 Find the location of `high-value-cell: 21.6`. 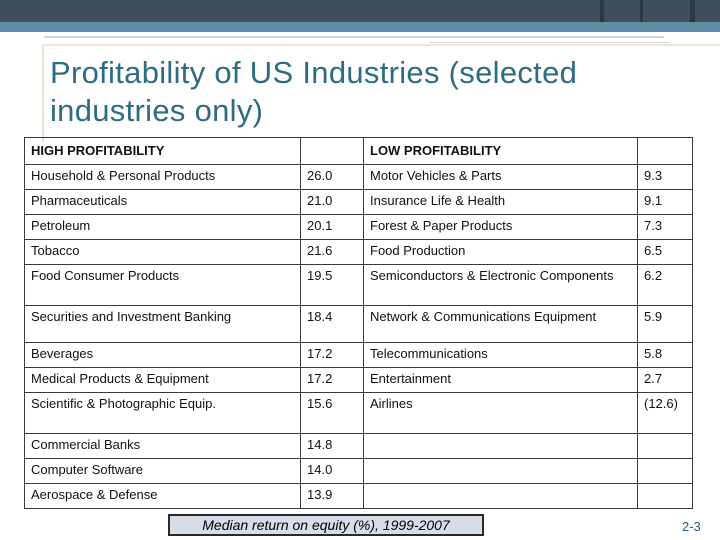

high-value-cell: 21.6 is located at coordinates (332, 252).